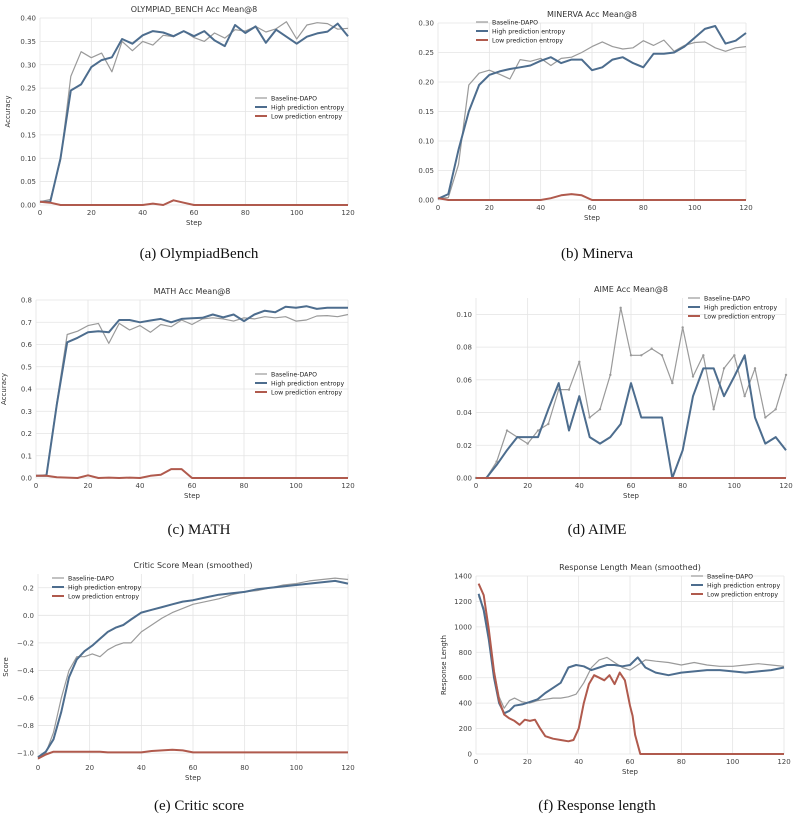 This screenshot has height=825, width=796. What do you see at coordinates (463, 577) in the screenshot?
I see `y-tick-label: 1400` at bounding box center [463, 577].